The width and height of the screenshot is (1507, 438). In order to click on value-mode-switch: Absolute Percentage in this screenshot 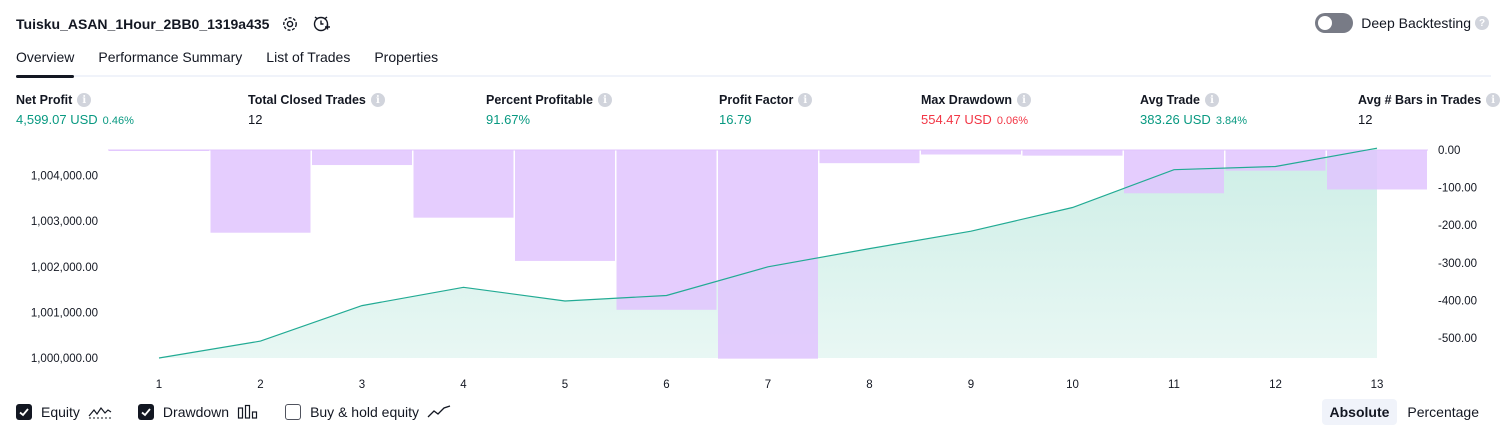, I will do `click(1404, 412)`.